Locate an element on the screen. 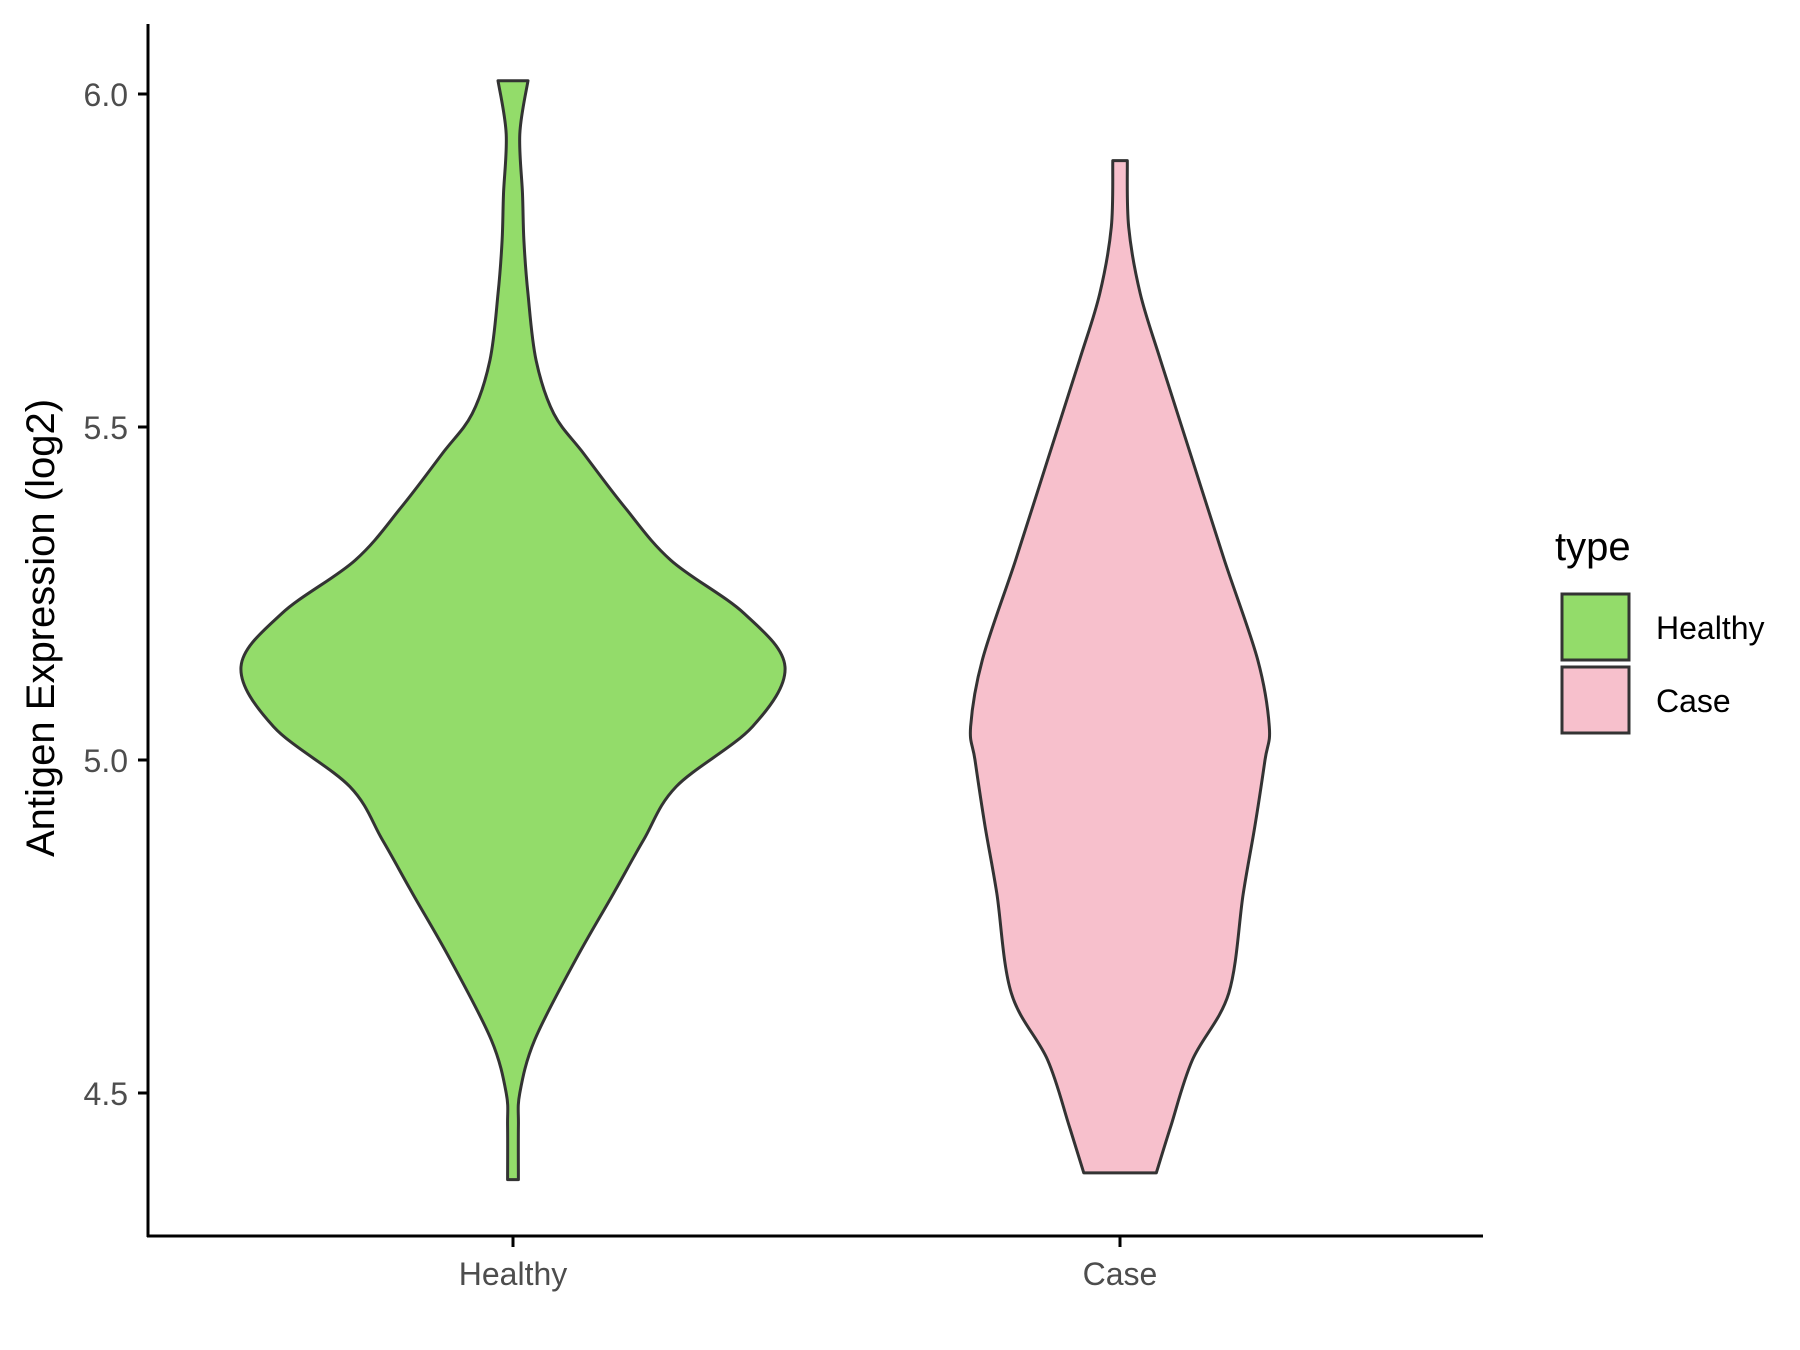 This screenshot has width=1800, height=1350. y-tick-label: 5.5 is located at coordinates (106, 428).